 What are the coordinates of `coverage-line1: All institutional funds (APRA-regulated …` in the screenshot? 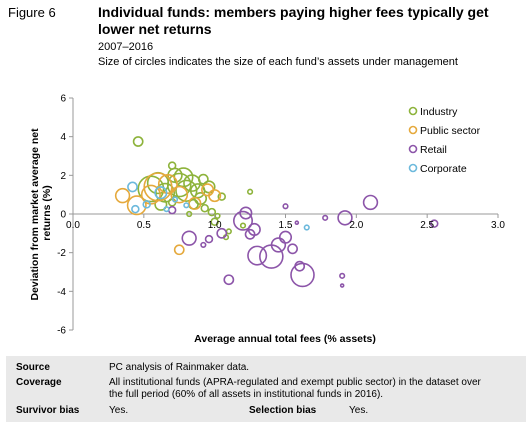 It's located at (295, 382).